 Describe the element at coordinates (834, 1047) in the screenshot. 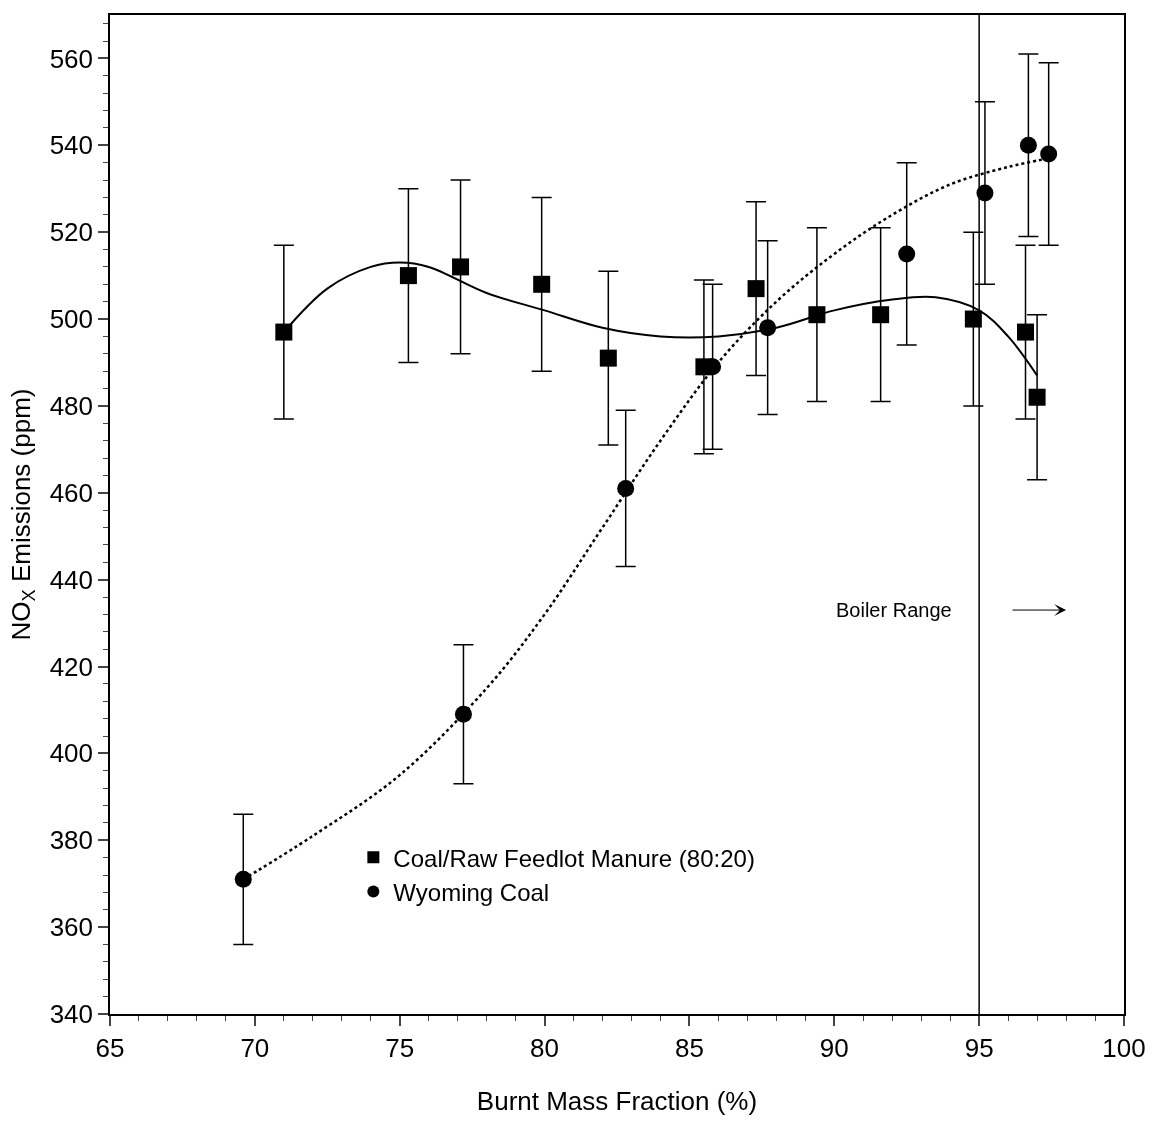

I see `x-tick-label: 90` at that location.